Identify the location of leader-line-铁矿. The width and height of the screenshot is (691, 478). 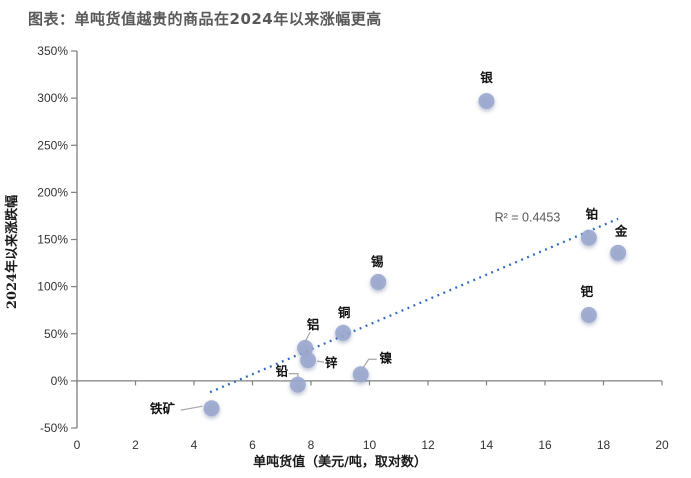
(191, 408).